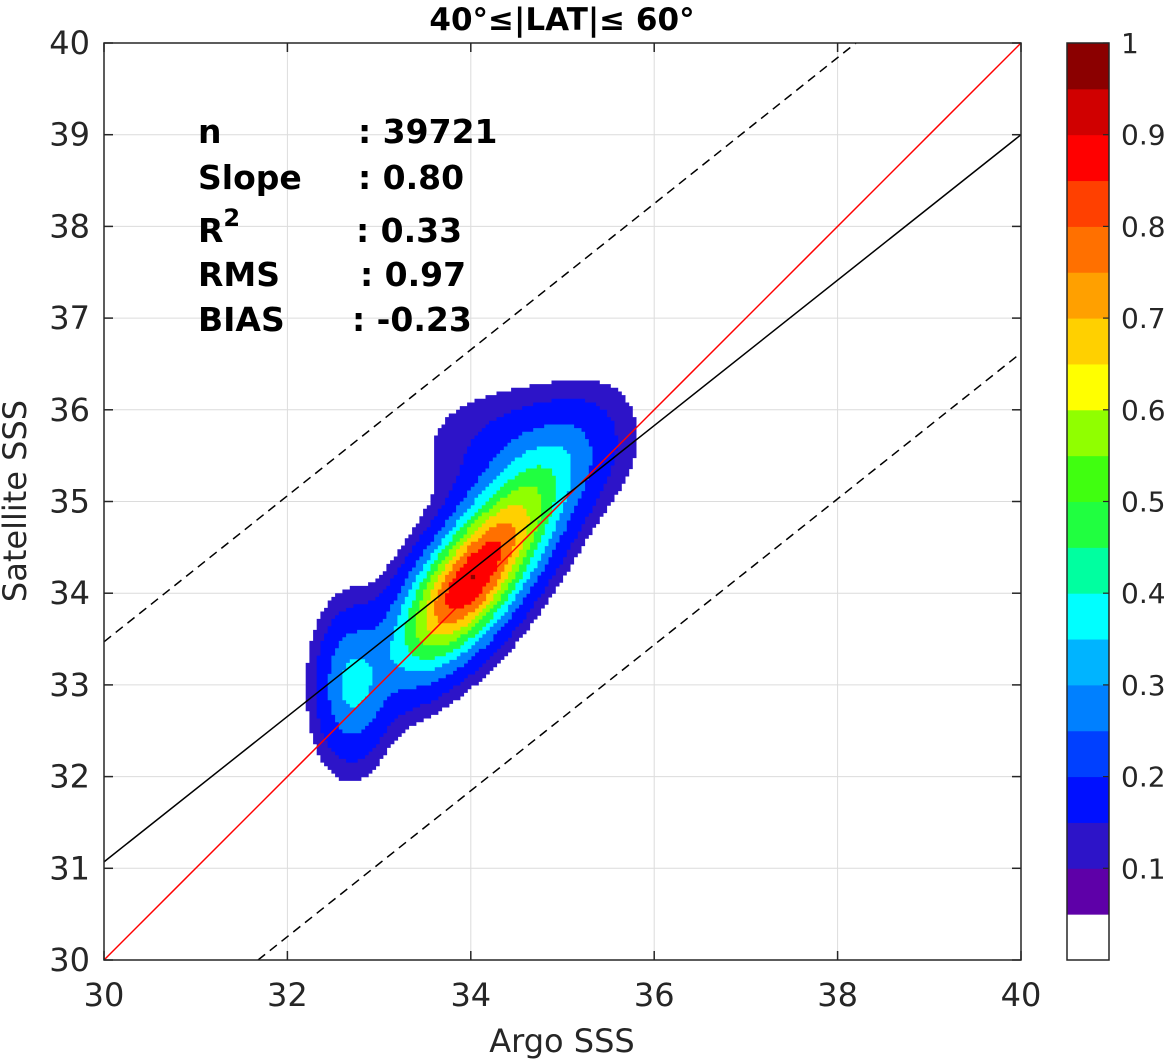  What do you see at coordinates (428, 131) in the screenshot?
I see `stat-value: : 39721` at bounding box center [428, 131].